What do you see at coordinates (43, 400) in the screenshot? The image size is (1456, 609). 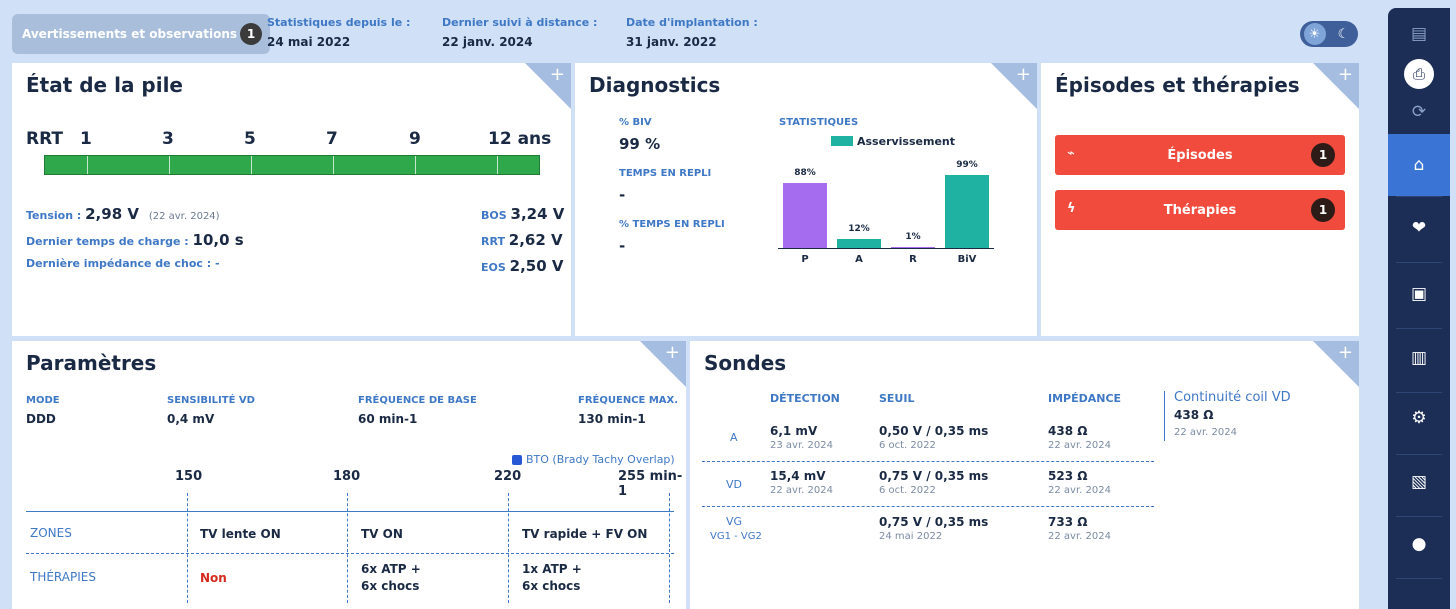 I see `mode-label: MODE` at bounding box center [43, 400].